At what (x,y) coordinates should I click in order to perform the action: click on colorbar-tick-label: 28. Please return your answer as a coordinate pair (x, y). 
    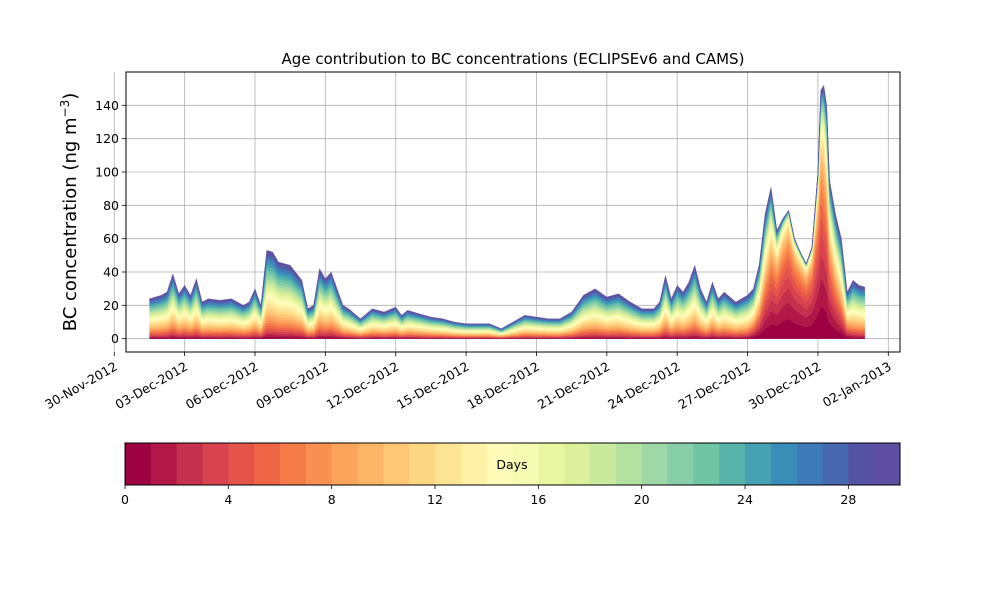
    Looking at the image, I should click on (848, 499).